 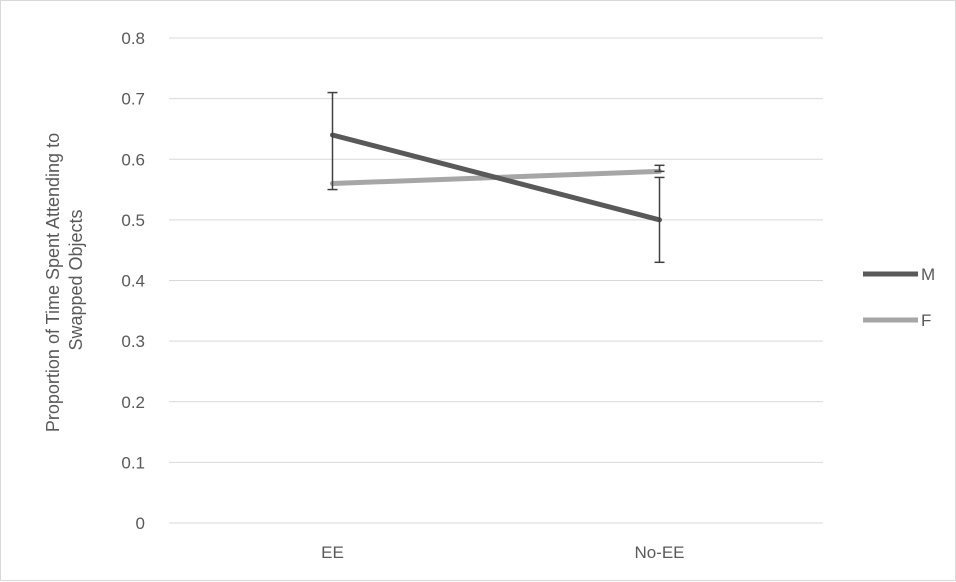 I want to click on y-tick-label: 0.8, so click(x=133, y=38).